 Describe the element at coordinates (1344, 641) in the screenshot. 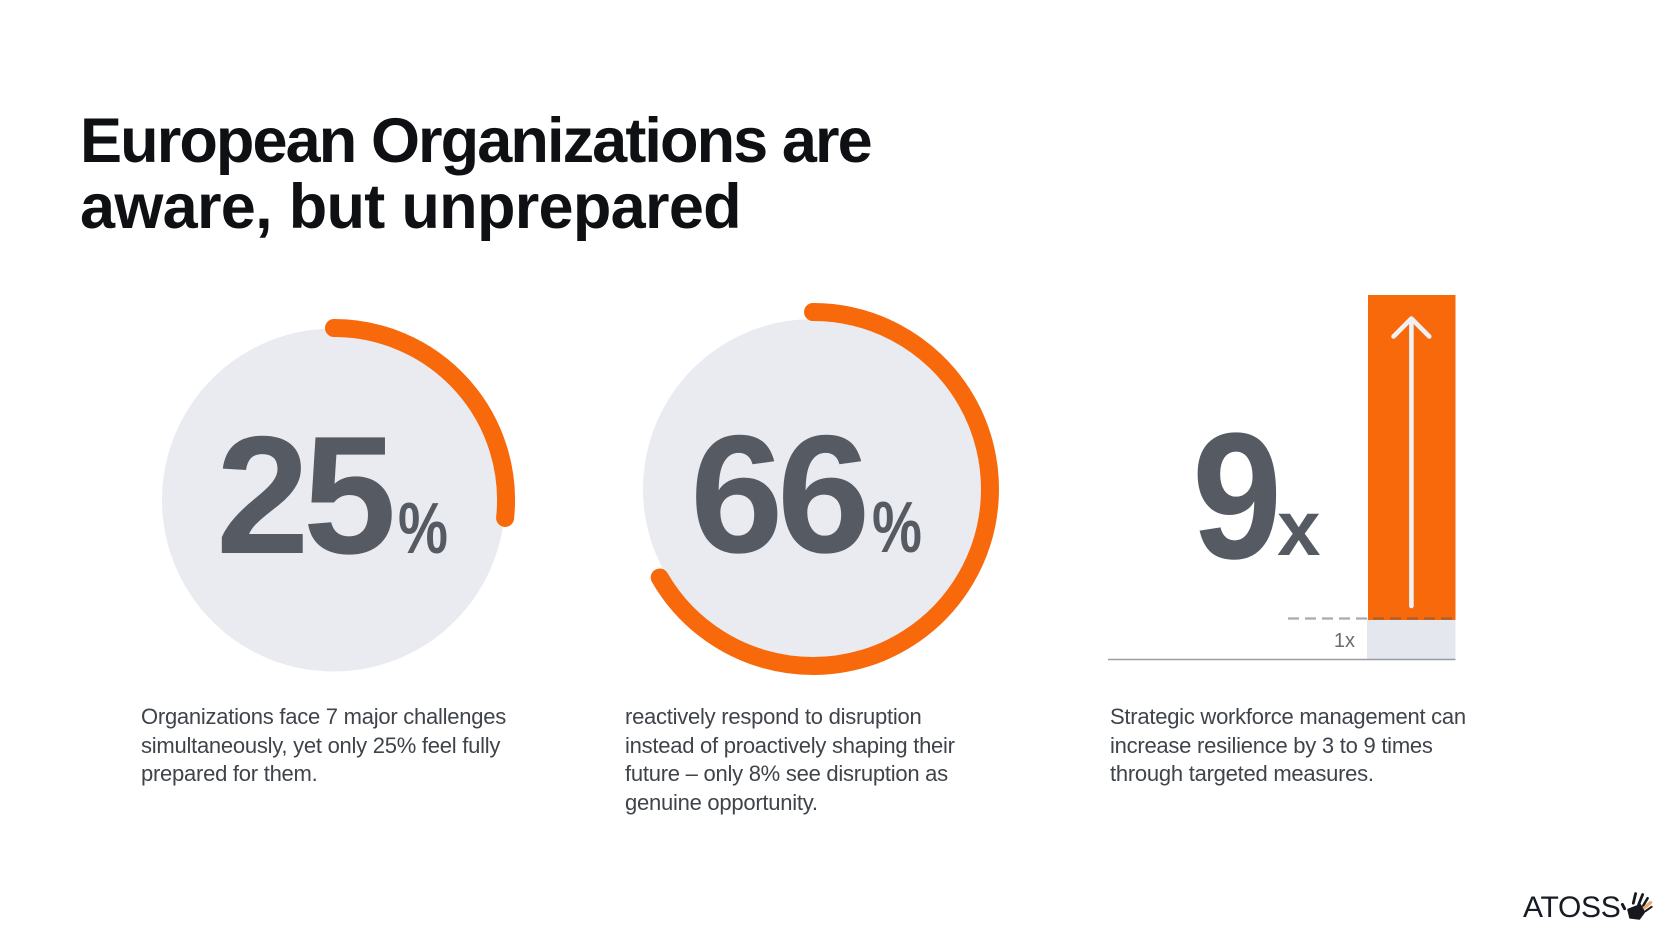

I see `svg-text: 1x` at that location.